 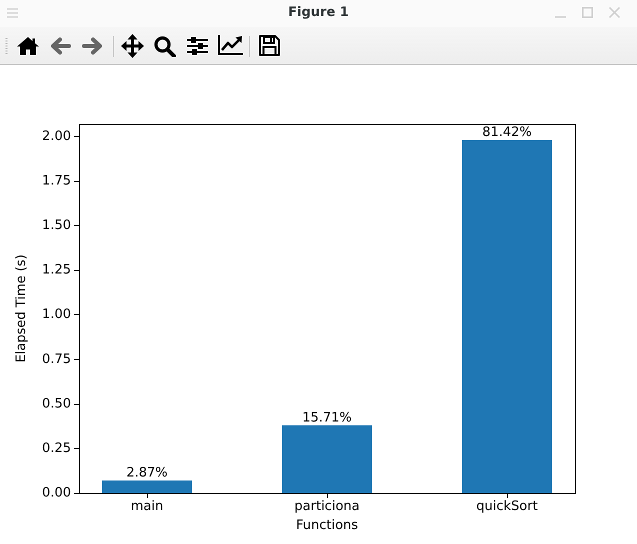 What do you see at coordinates (56, 448) in the screenshot?
I see `y-tick-label: 0.25` at bounding box center [56, 448].